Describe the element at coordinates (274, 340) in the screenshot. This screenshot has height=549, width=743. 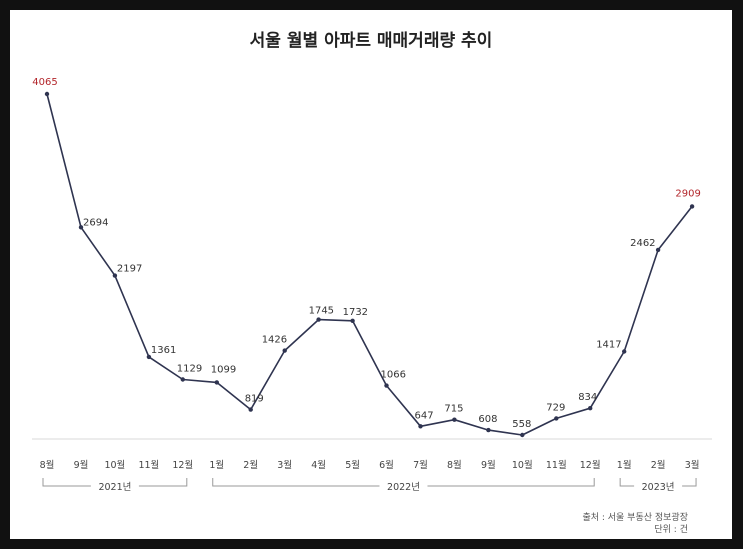
I see `data-label: 1426` at that location.